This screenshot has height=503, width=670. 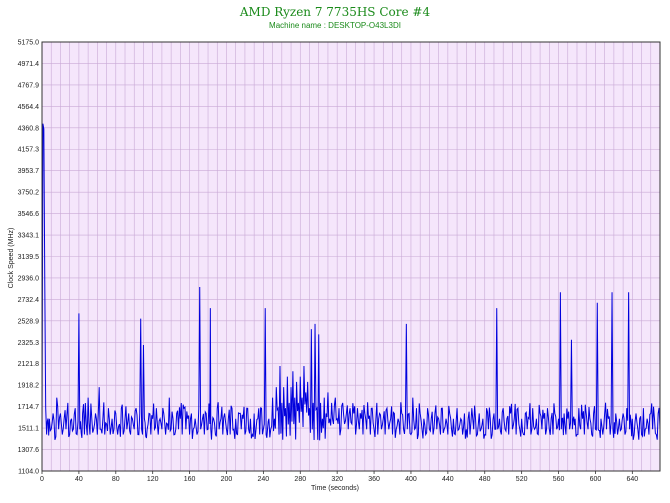 What do you see at coordinates (28, 472) in the screenshot?
I see `y-tick-label: 1104.0` at bounding box center [28, 472].